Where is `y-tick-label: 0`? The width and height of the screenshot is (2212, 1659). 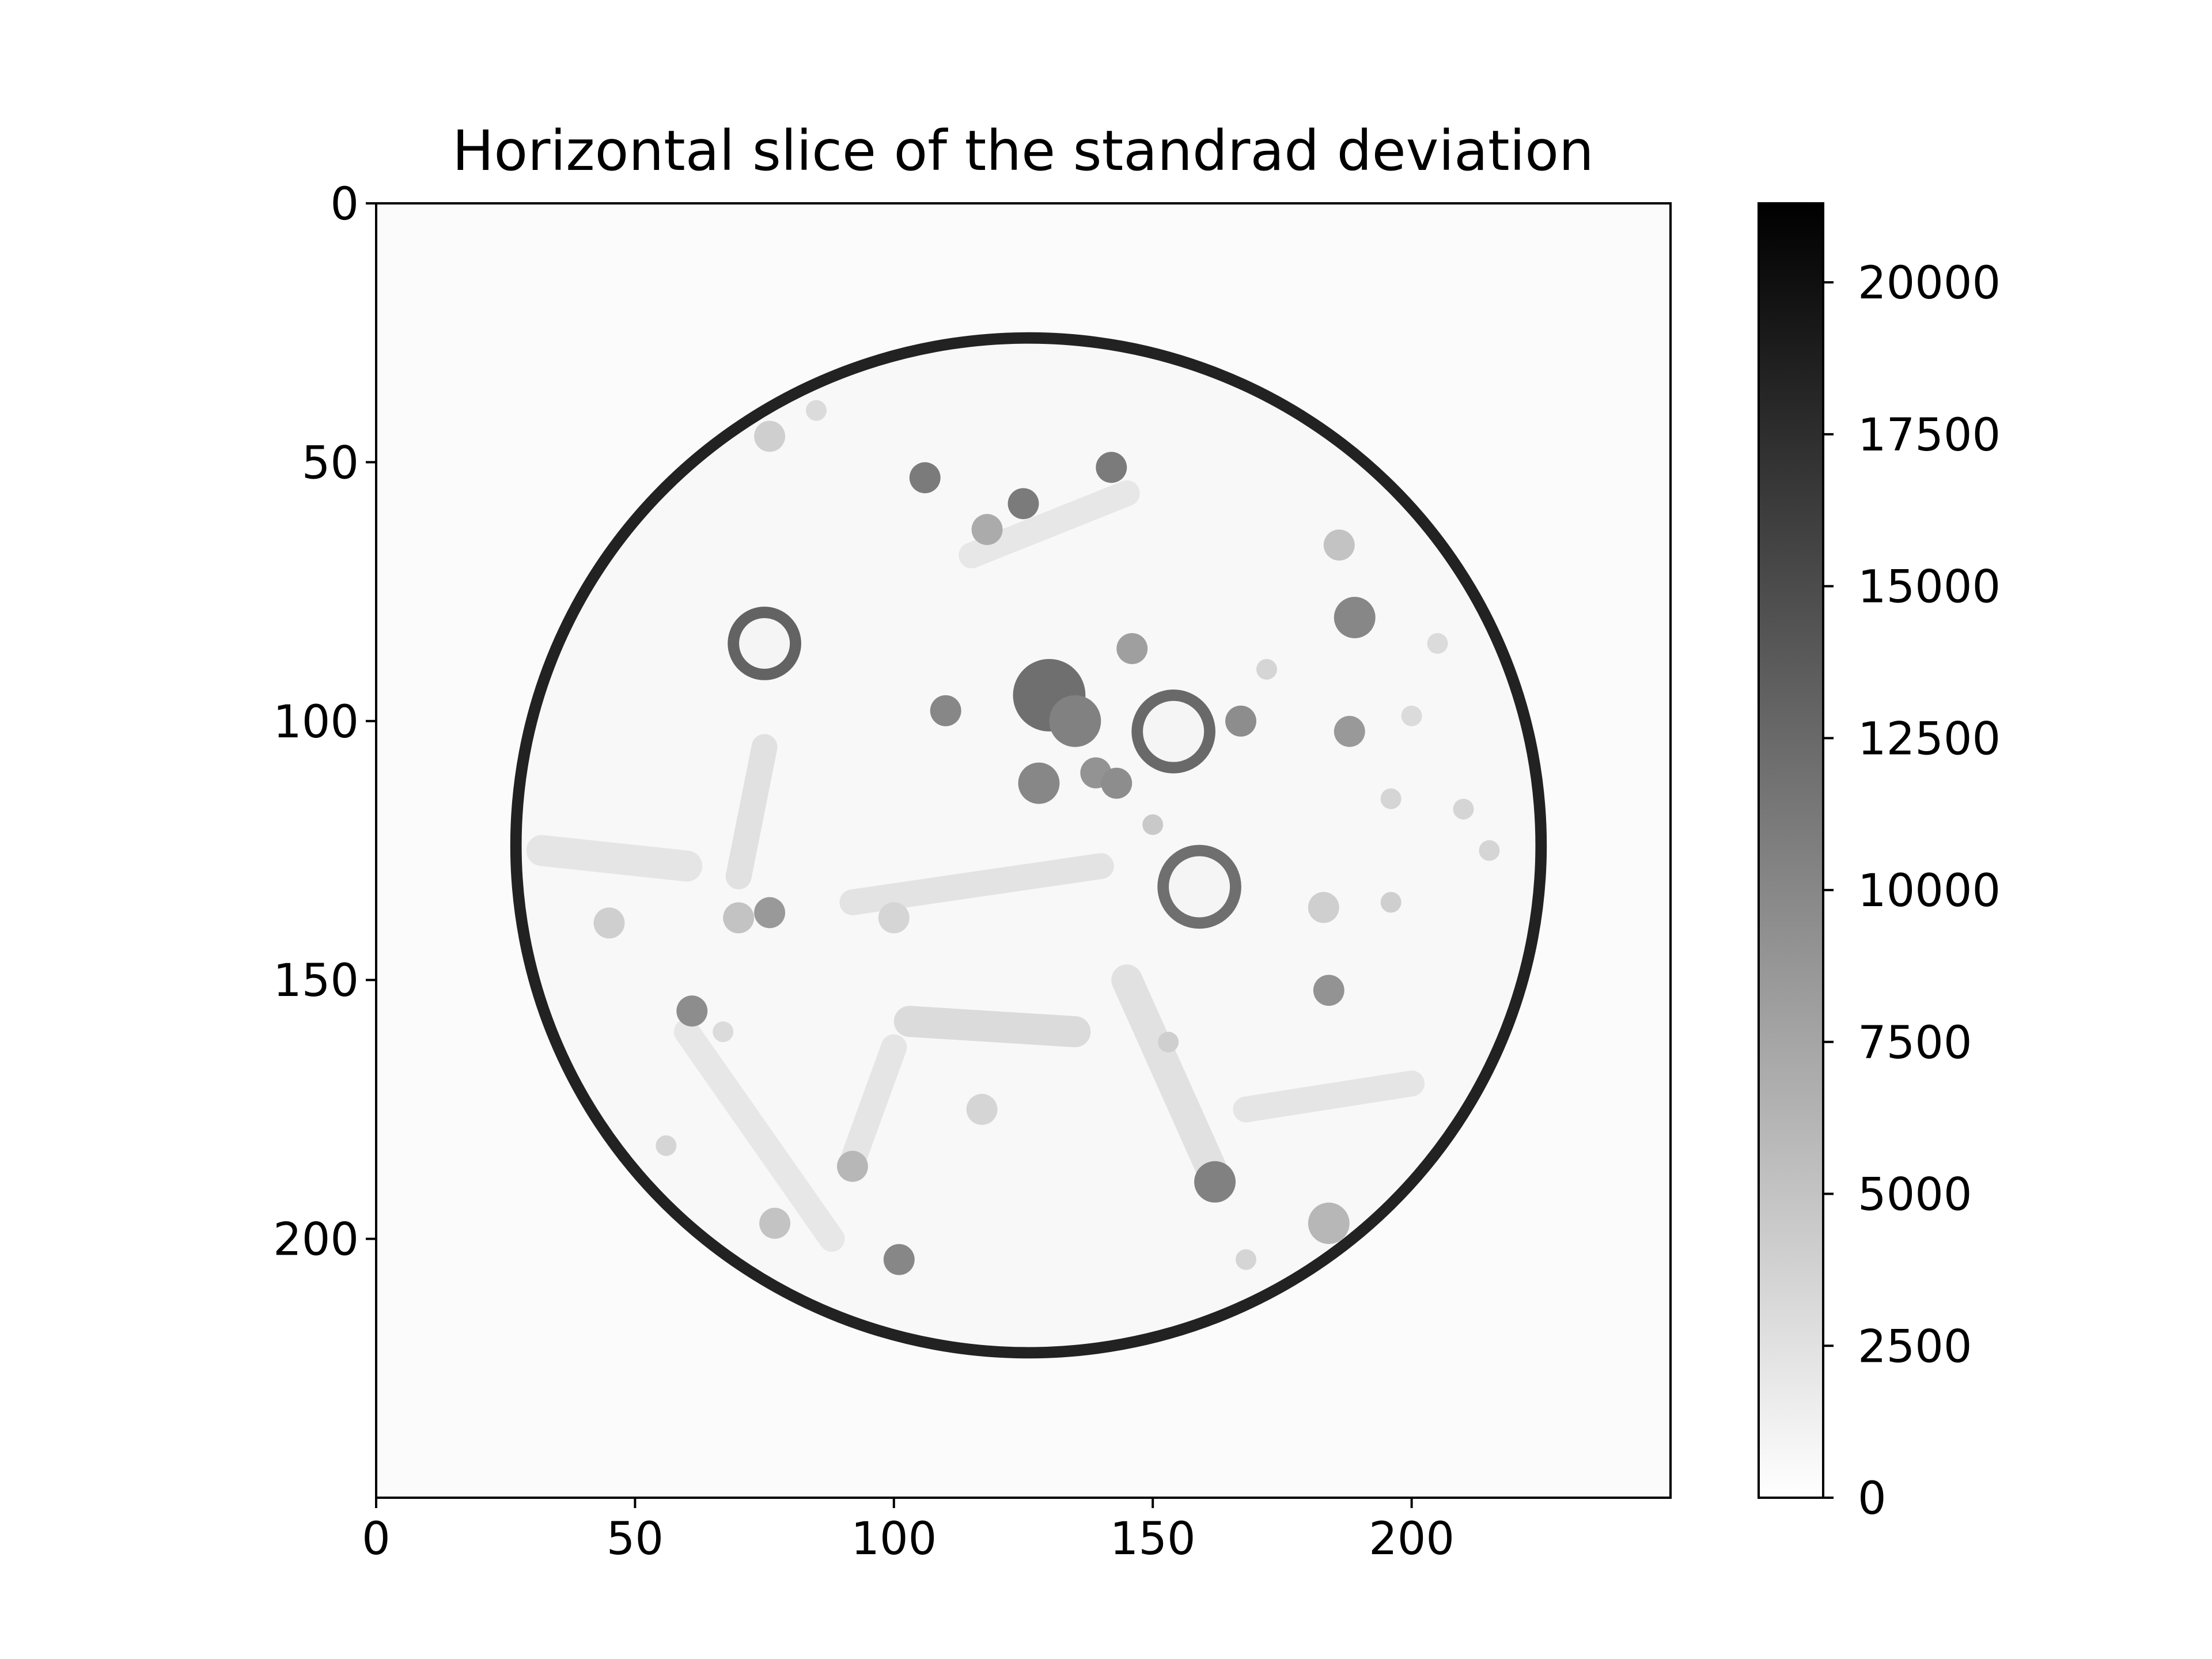 y-tick-label: 0 is located at coordinates (344, 204).